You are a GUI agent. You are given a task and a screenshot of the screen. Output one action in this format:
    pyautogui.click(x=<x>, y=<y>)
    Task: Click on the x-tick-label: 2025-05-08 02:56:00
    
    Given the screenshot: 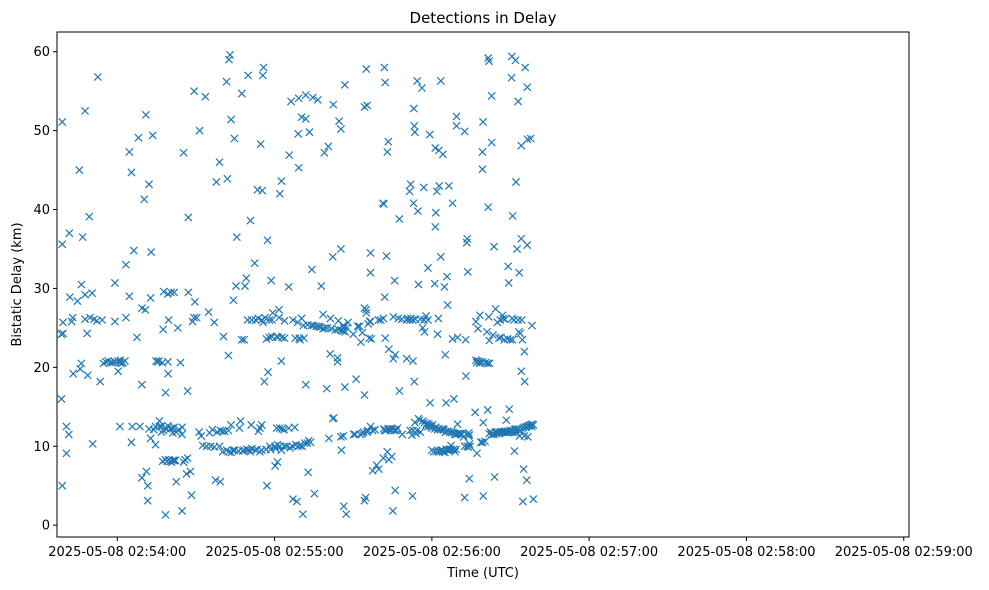 What is the action you would take?
    pyautogui.click(x=432, y=552)
    